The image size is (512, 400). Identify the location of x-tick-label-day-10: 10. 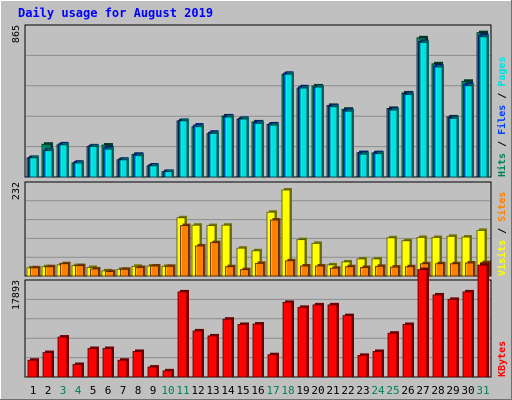
(167, 390).